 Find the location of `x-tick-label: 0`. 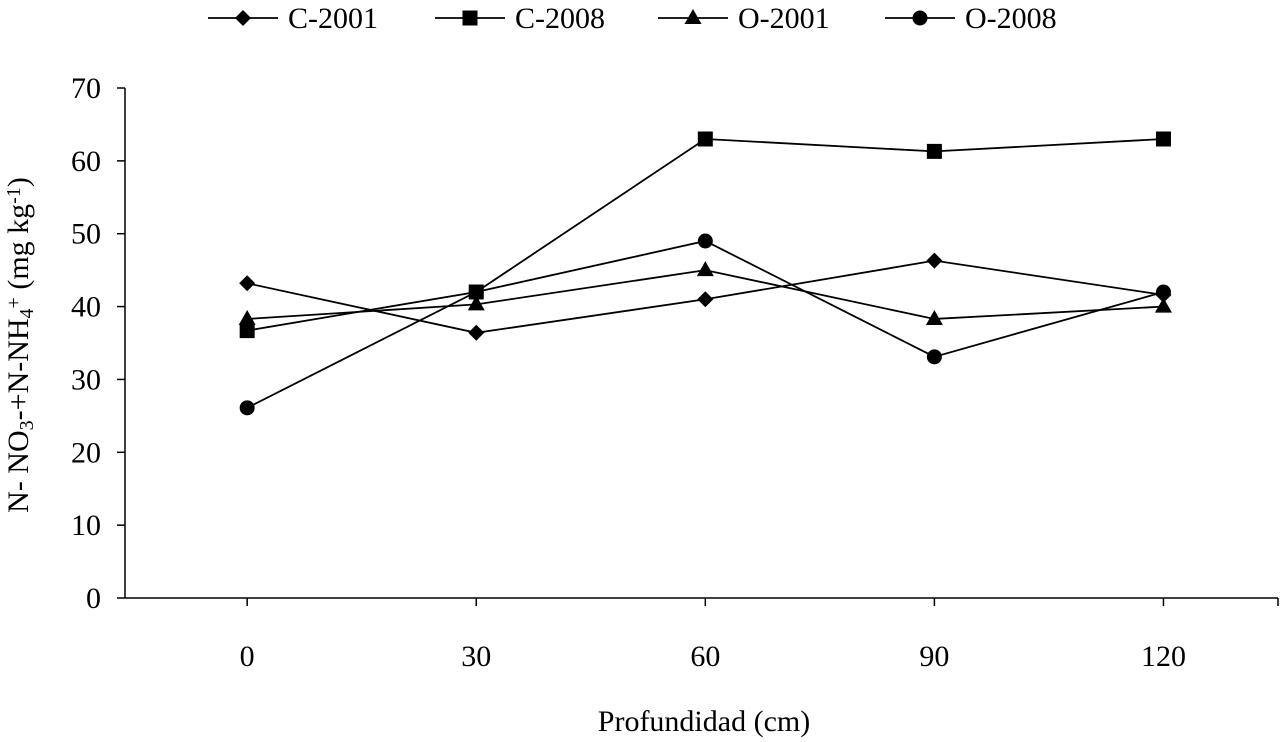

x-tick-label: 0 is located at coordinates (247, 656).